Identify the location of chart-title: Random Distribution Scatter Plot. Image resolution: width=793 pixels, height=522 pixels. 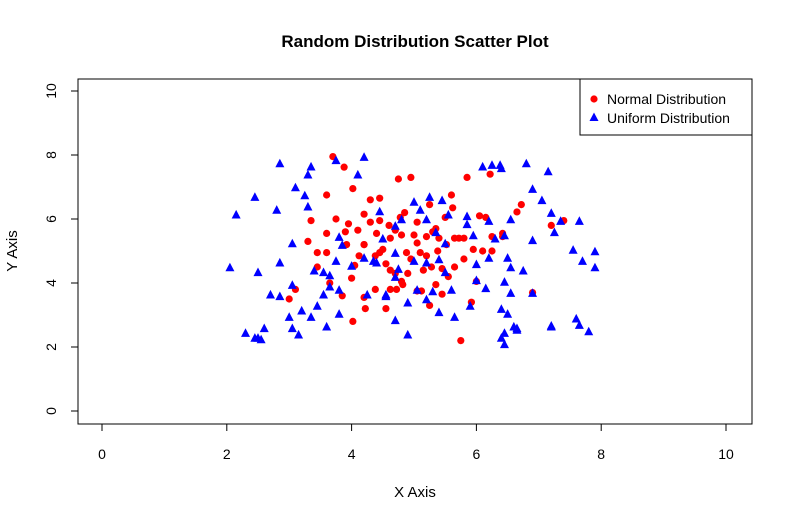
(415, 41).